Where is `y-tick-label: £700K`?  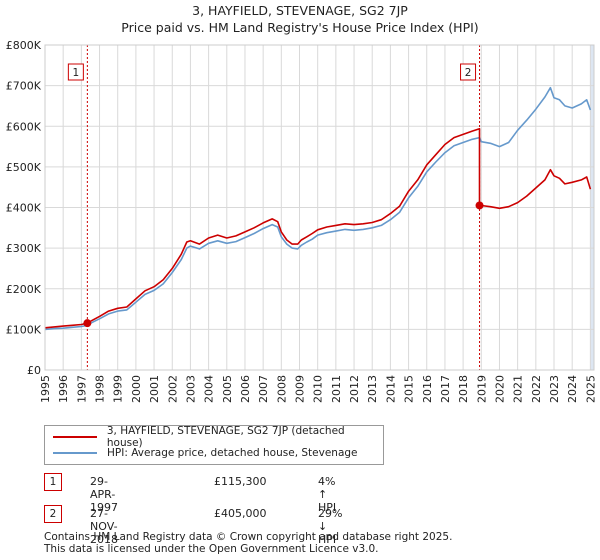
y-tick-label: £700K is located at coordinates (24, 86).